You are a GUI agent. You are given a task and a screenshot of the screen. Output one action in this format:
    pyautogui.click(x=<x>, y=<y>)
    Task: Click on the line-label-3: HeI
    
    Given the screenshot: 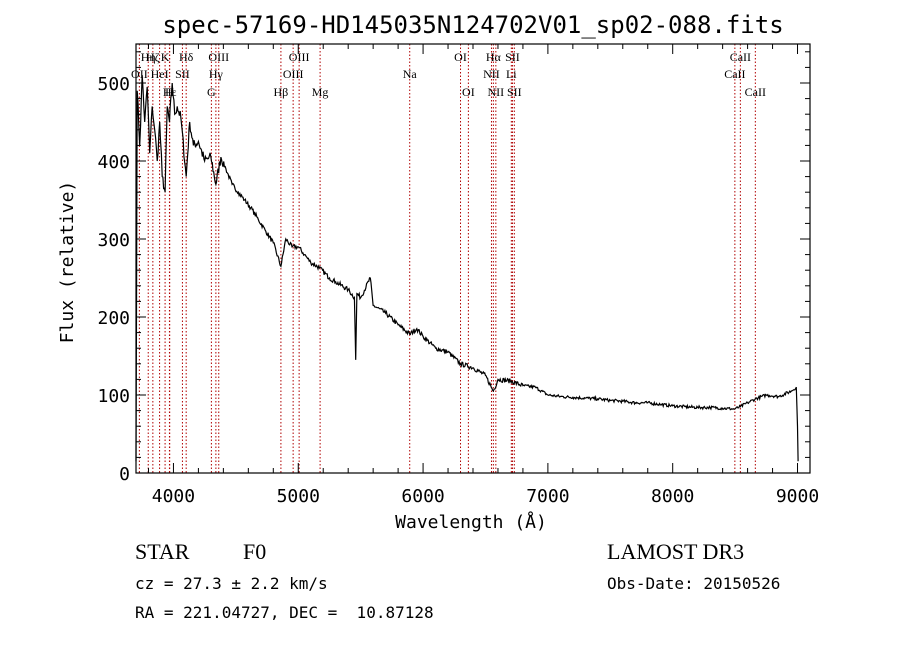 What is the action you would take?
    pyautogui.click(x=160, y=74)
    